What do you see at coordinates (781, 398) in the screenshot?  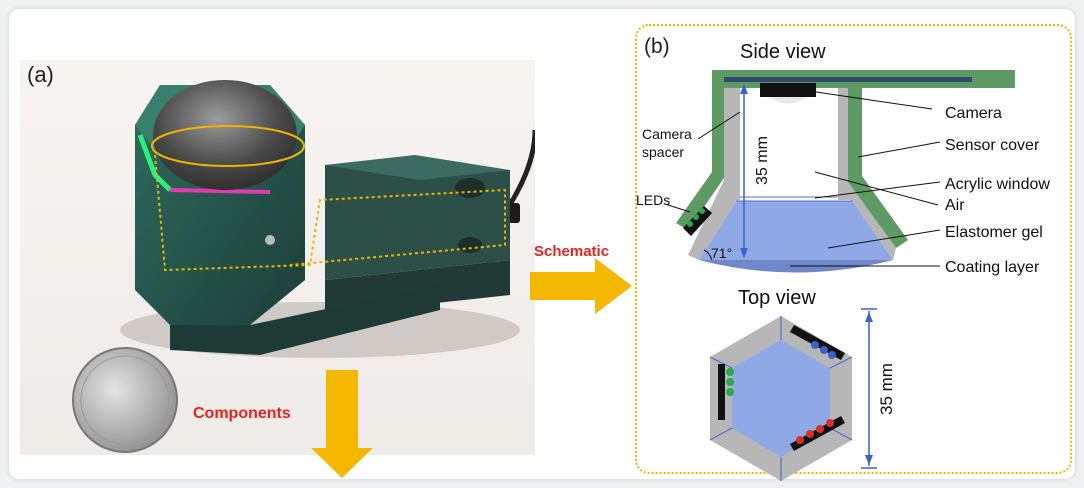 I see `top-view-gel` at bounding box center [781, 398].